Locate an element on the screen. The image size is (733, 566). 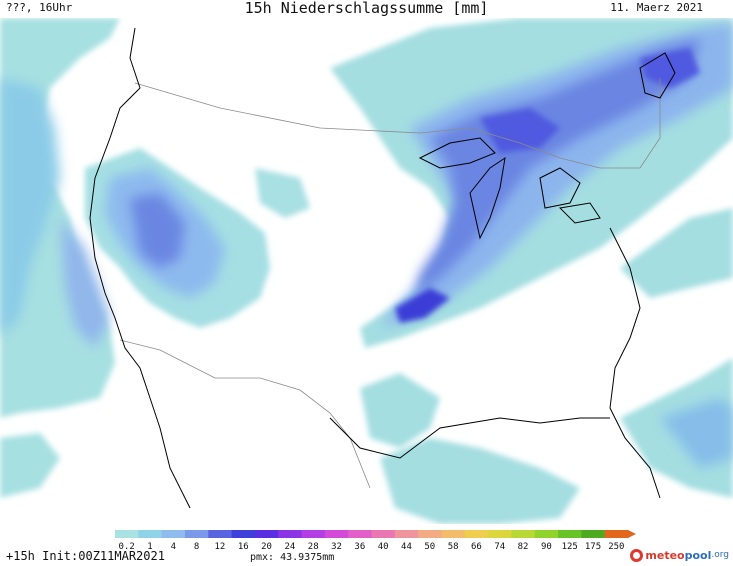
legend-tick-label: 125 is located at coordinates (570, 547).